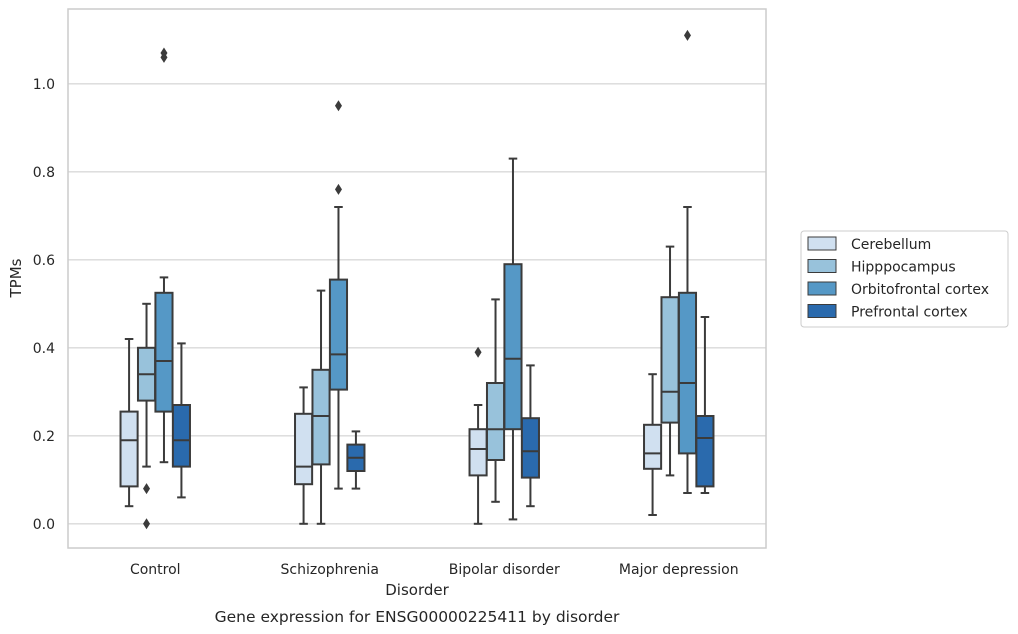  I want to click on y-tick-label: 0.2, so click(44, 437).